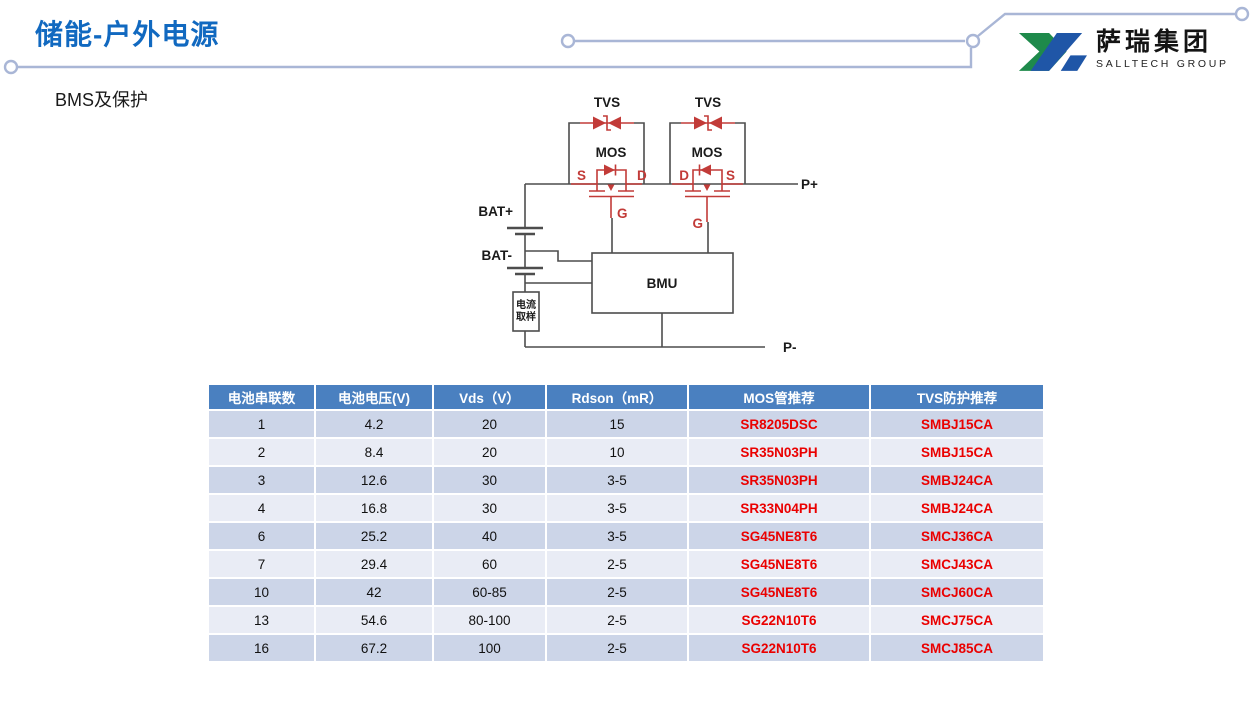  I want to click on bmu-box, so click(662, 283).